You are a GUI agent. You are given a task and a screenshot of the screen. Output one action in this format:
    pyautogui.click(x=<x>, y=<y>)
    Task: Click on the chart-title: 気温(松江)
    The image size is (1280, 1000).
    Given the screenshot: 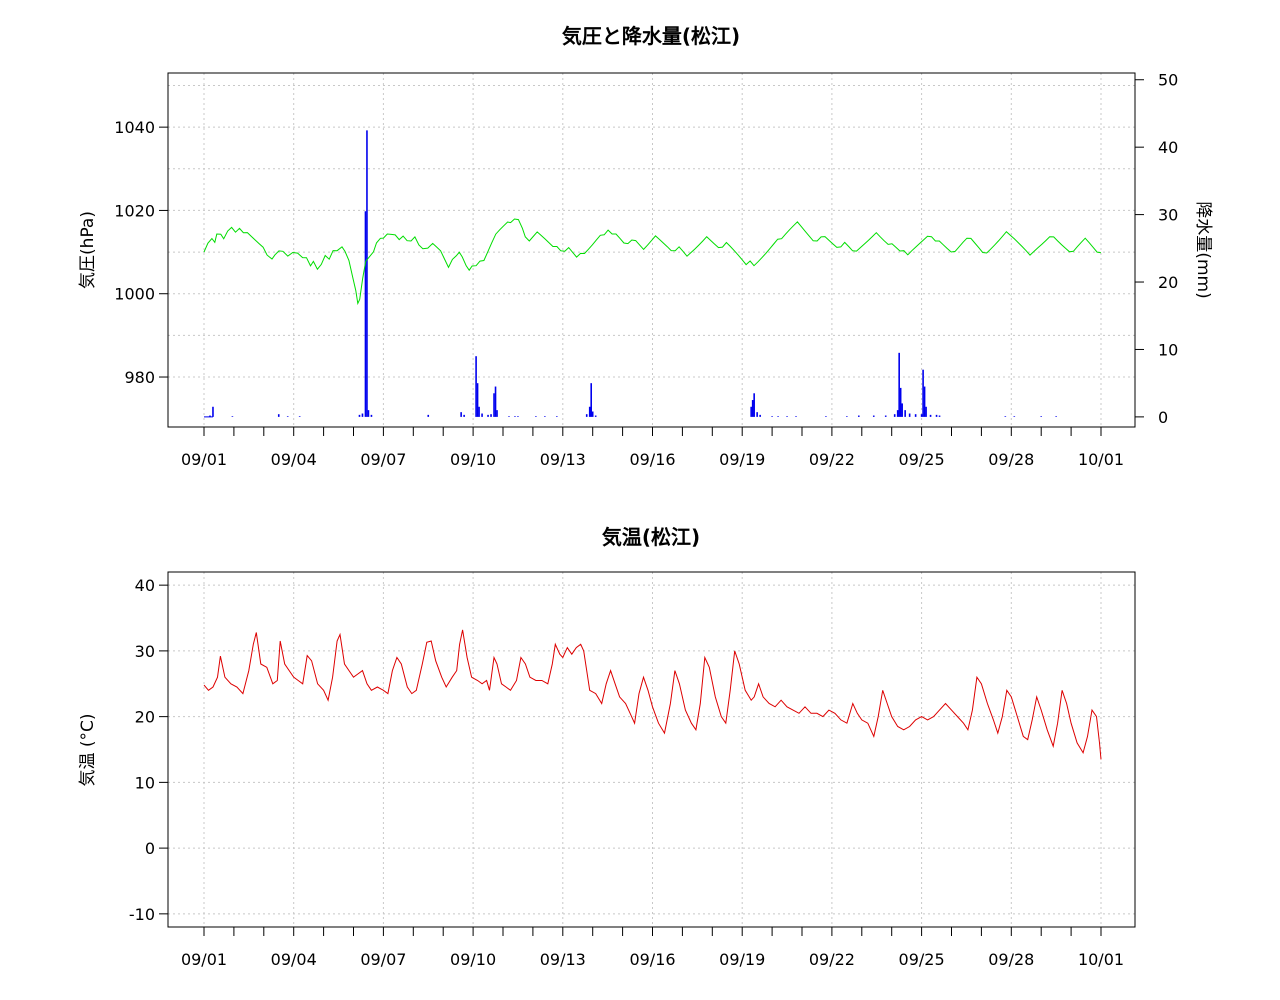 What is the action you would take?
    pyautogui.click(x=651, y=537)
    